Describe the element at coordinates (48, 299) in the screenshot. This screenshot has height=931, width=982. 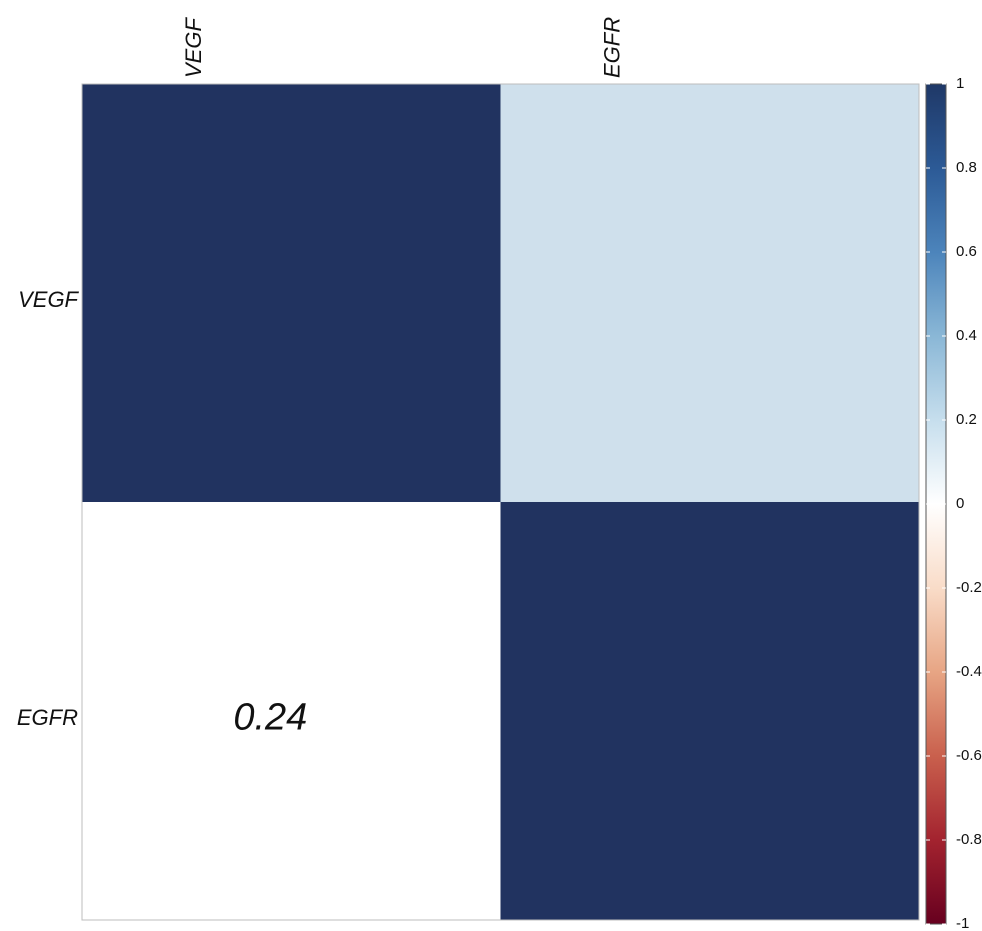
I see `row-label-vegf: VEGF` at that location.